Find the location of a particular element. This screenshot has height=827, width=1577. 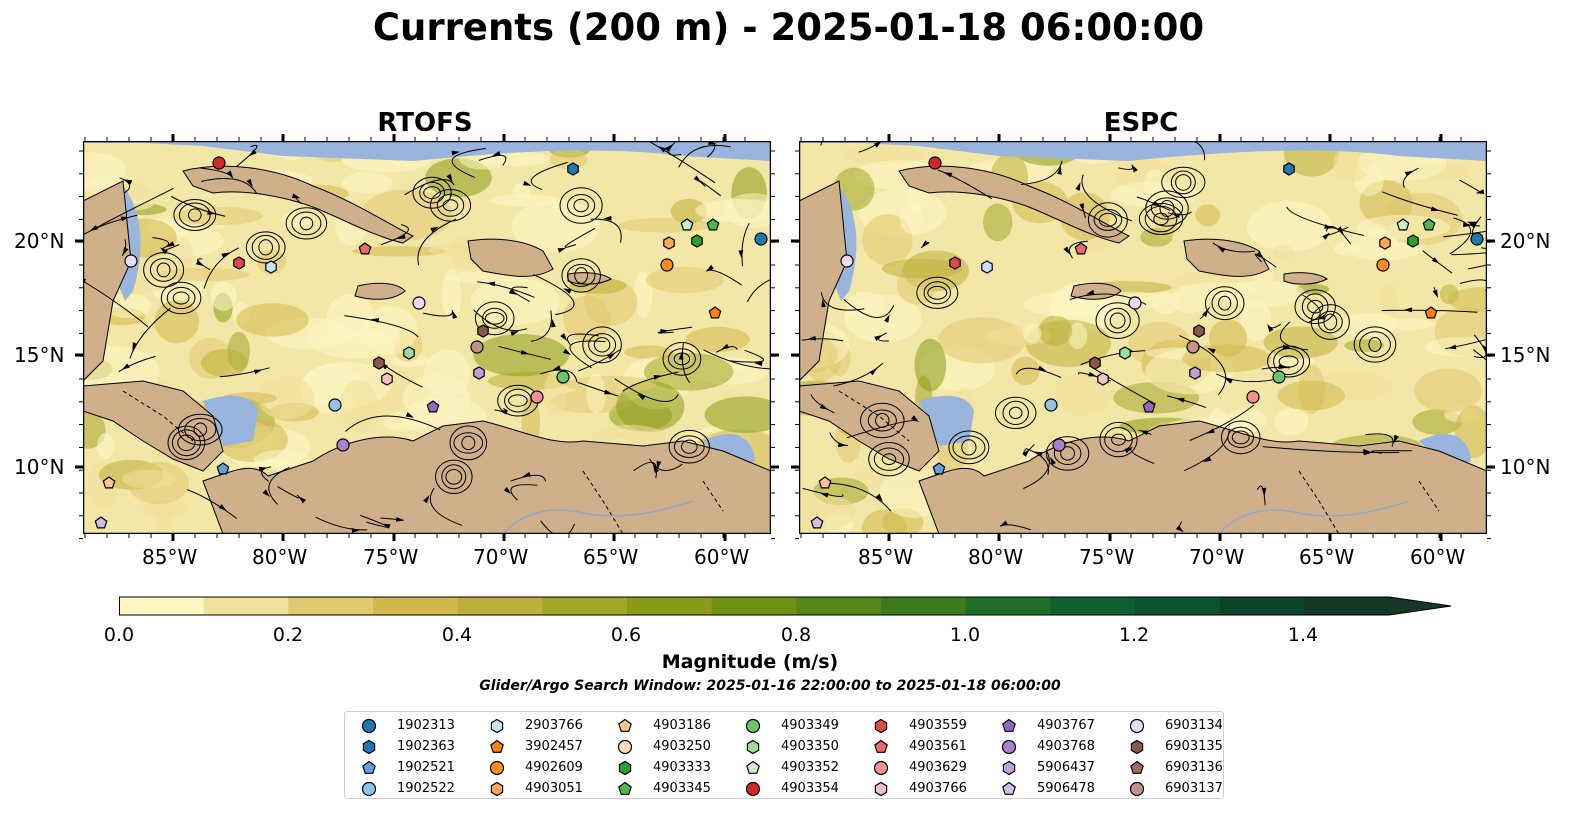

hexagon-marker-icon is located at coordinates (497, 726).